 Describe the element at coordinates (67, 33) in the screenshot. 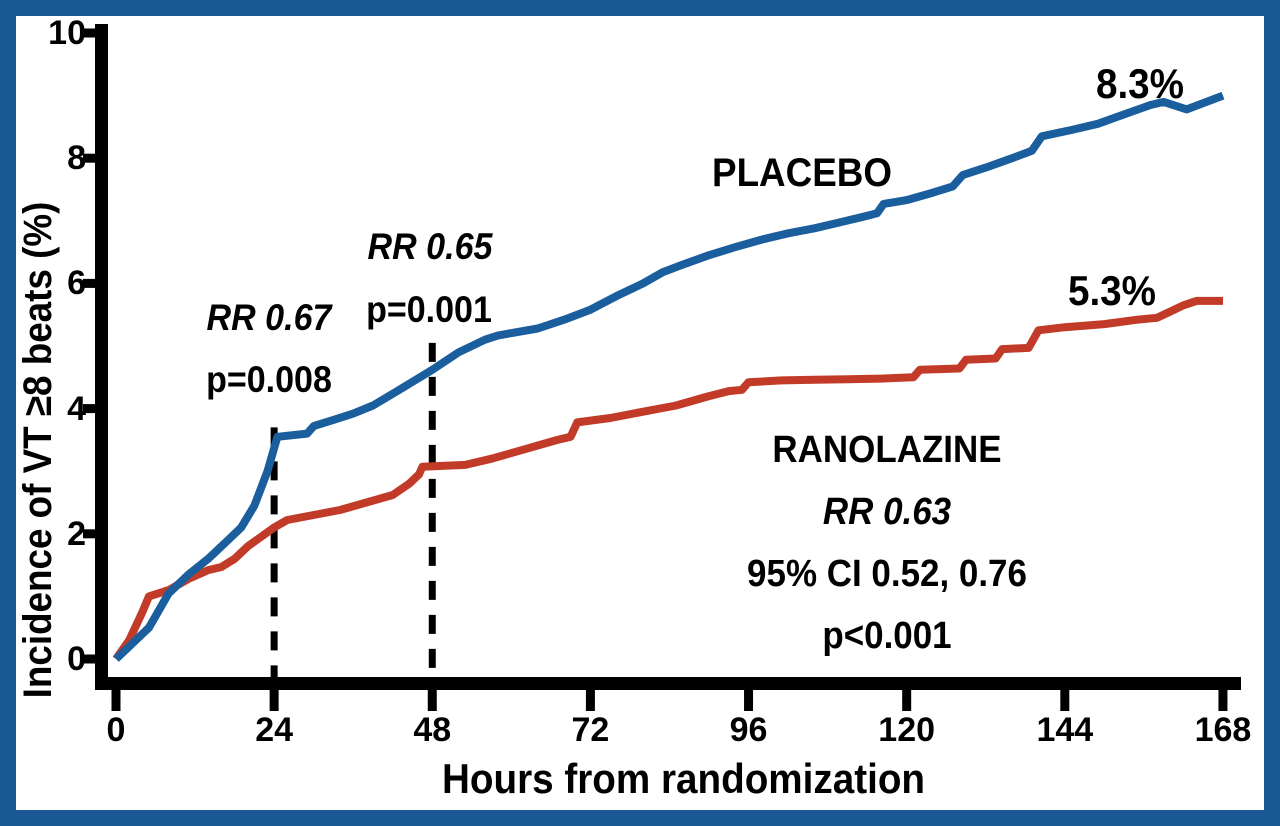

I see `y-tick-label-10: 10` at that location.